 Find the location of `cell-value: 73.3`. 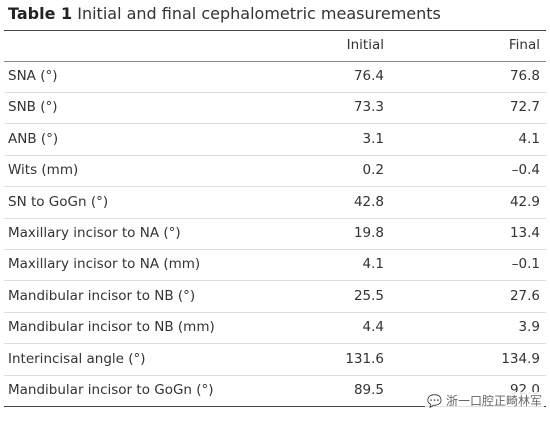

cell-value: 73.3 is located at coordinates (368, 107).